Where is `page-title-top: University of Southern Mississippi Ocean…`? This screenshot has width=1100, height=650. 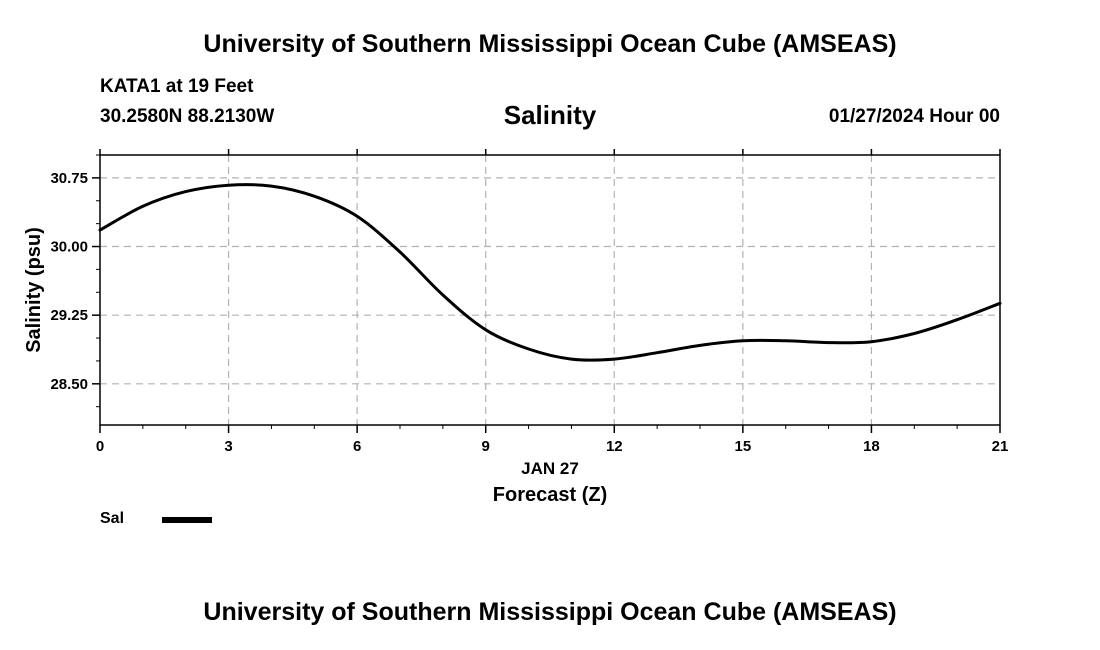
page-title-top: University of Southern Mississippi Ocean… is located at coordinates (550, 44).